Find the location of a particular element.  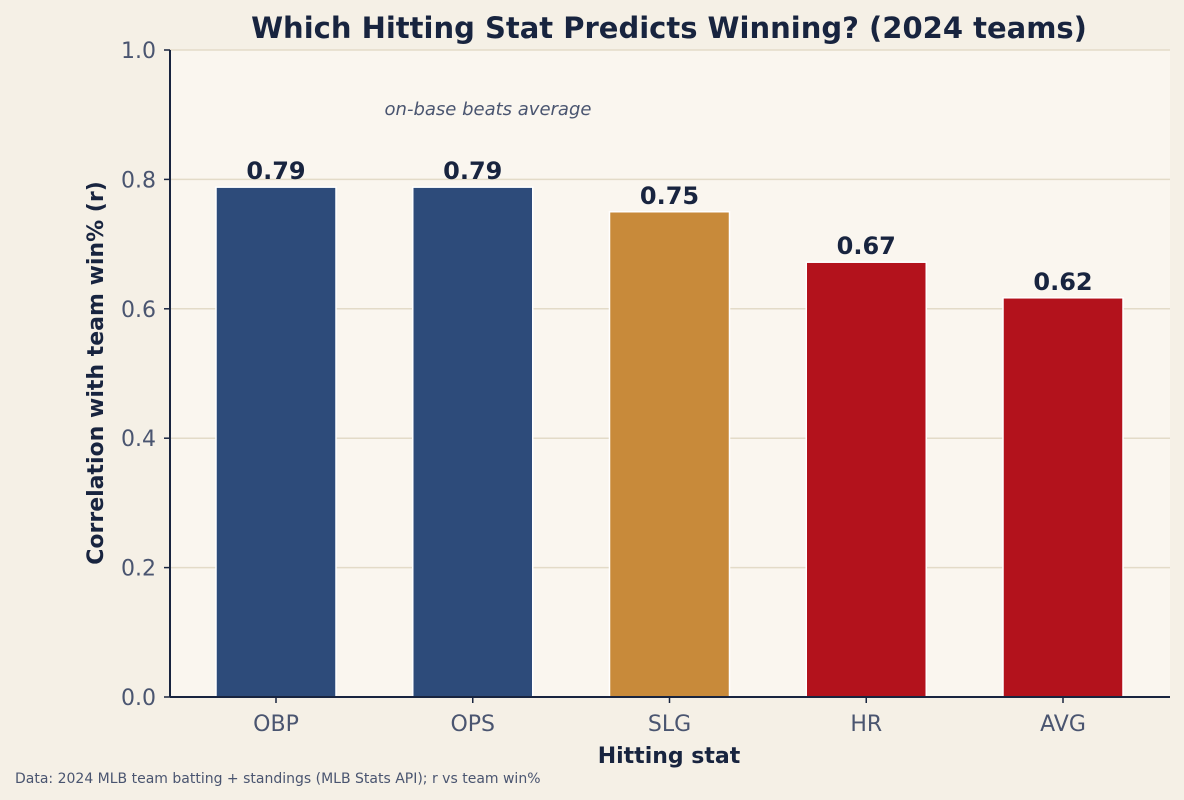

y-tick-label: 0.8 is located at coordinates (138, 180).